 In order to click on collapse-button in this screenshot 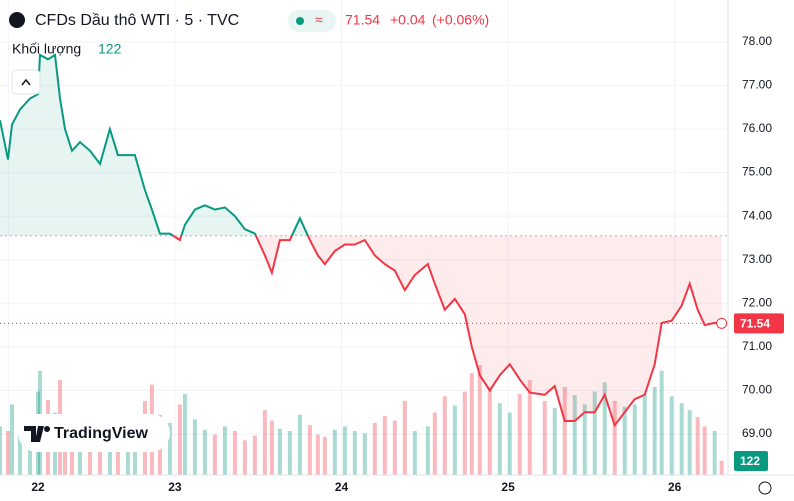, I will do `click(26, 82)`.